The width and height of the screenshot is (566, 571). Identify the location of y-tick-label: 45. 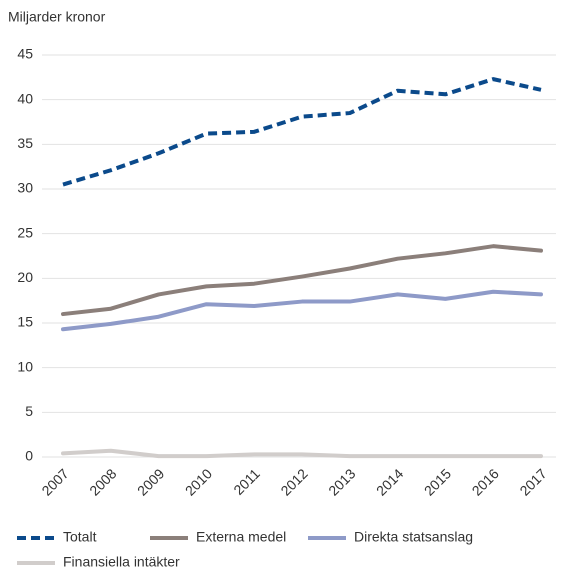
(25, 54).